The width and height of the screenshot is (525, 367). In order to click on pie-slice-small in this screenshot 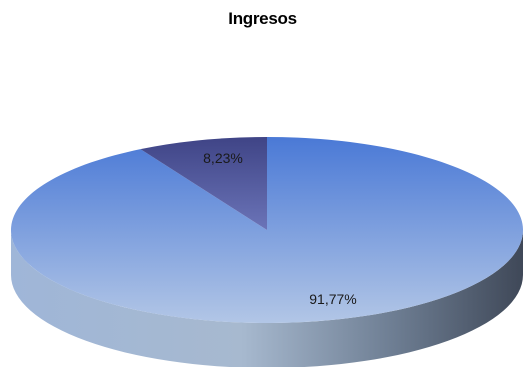, I will do `click(203, 183)`.